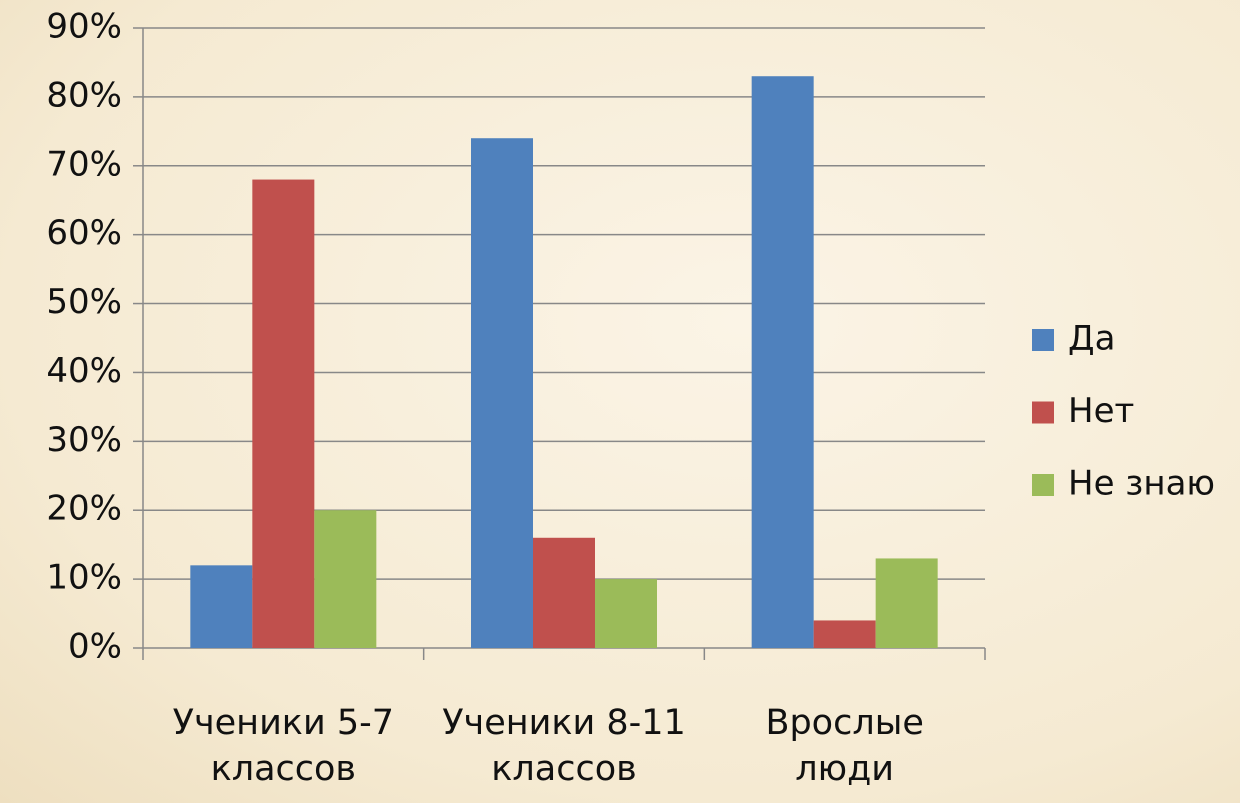 The width and height of the screenshot is (1240, 803). What do you see at coordinates (84, 95) in the screenshot?
I see `y-tick-label: 80%` at bounding box center [84, 95].